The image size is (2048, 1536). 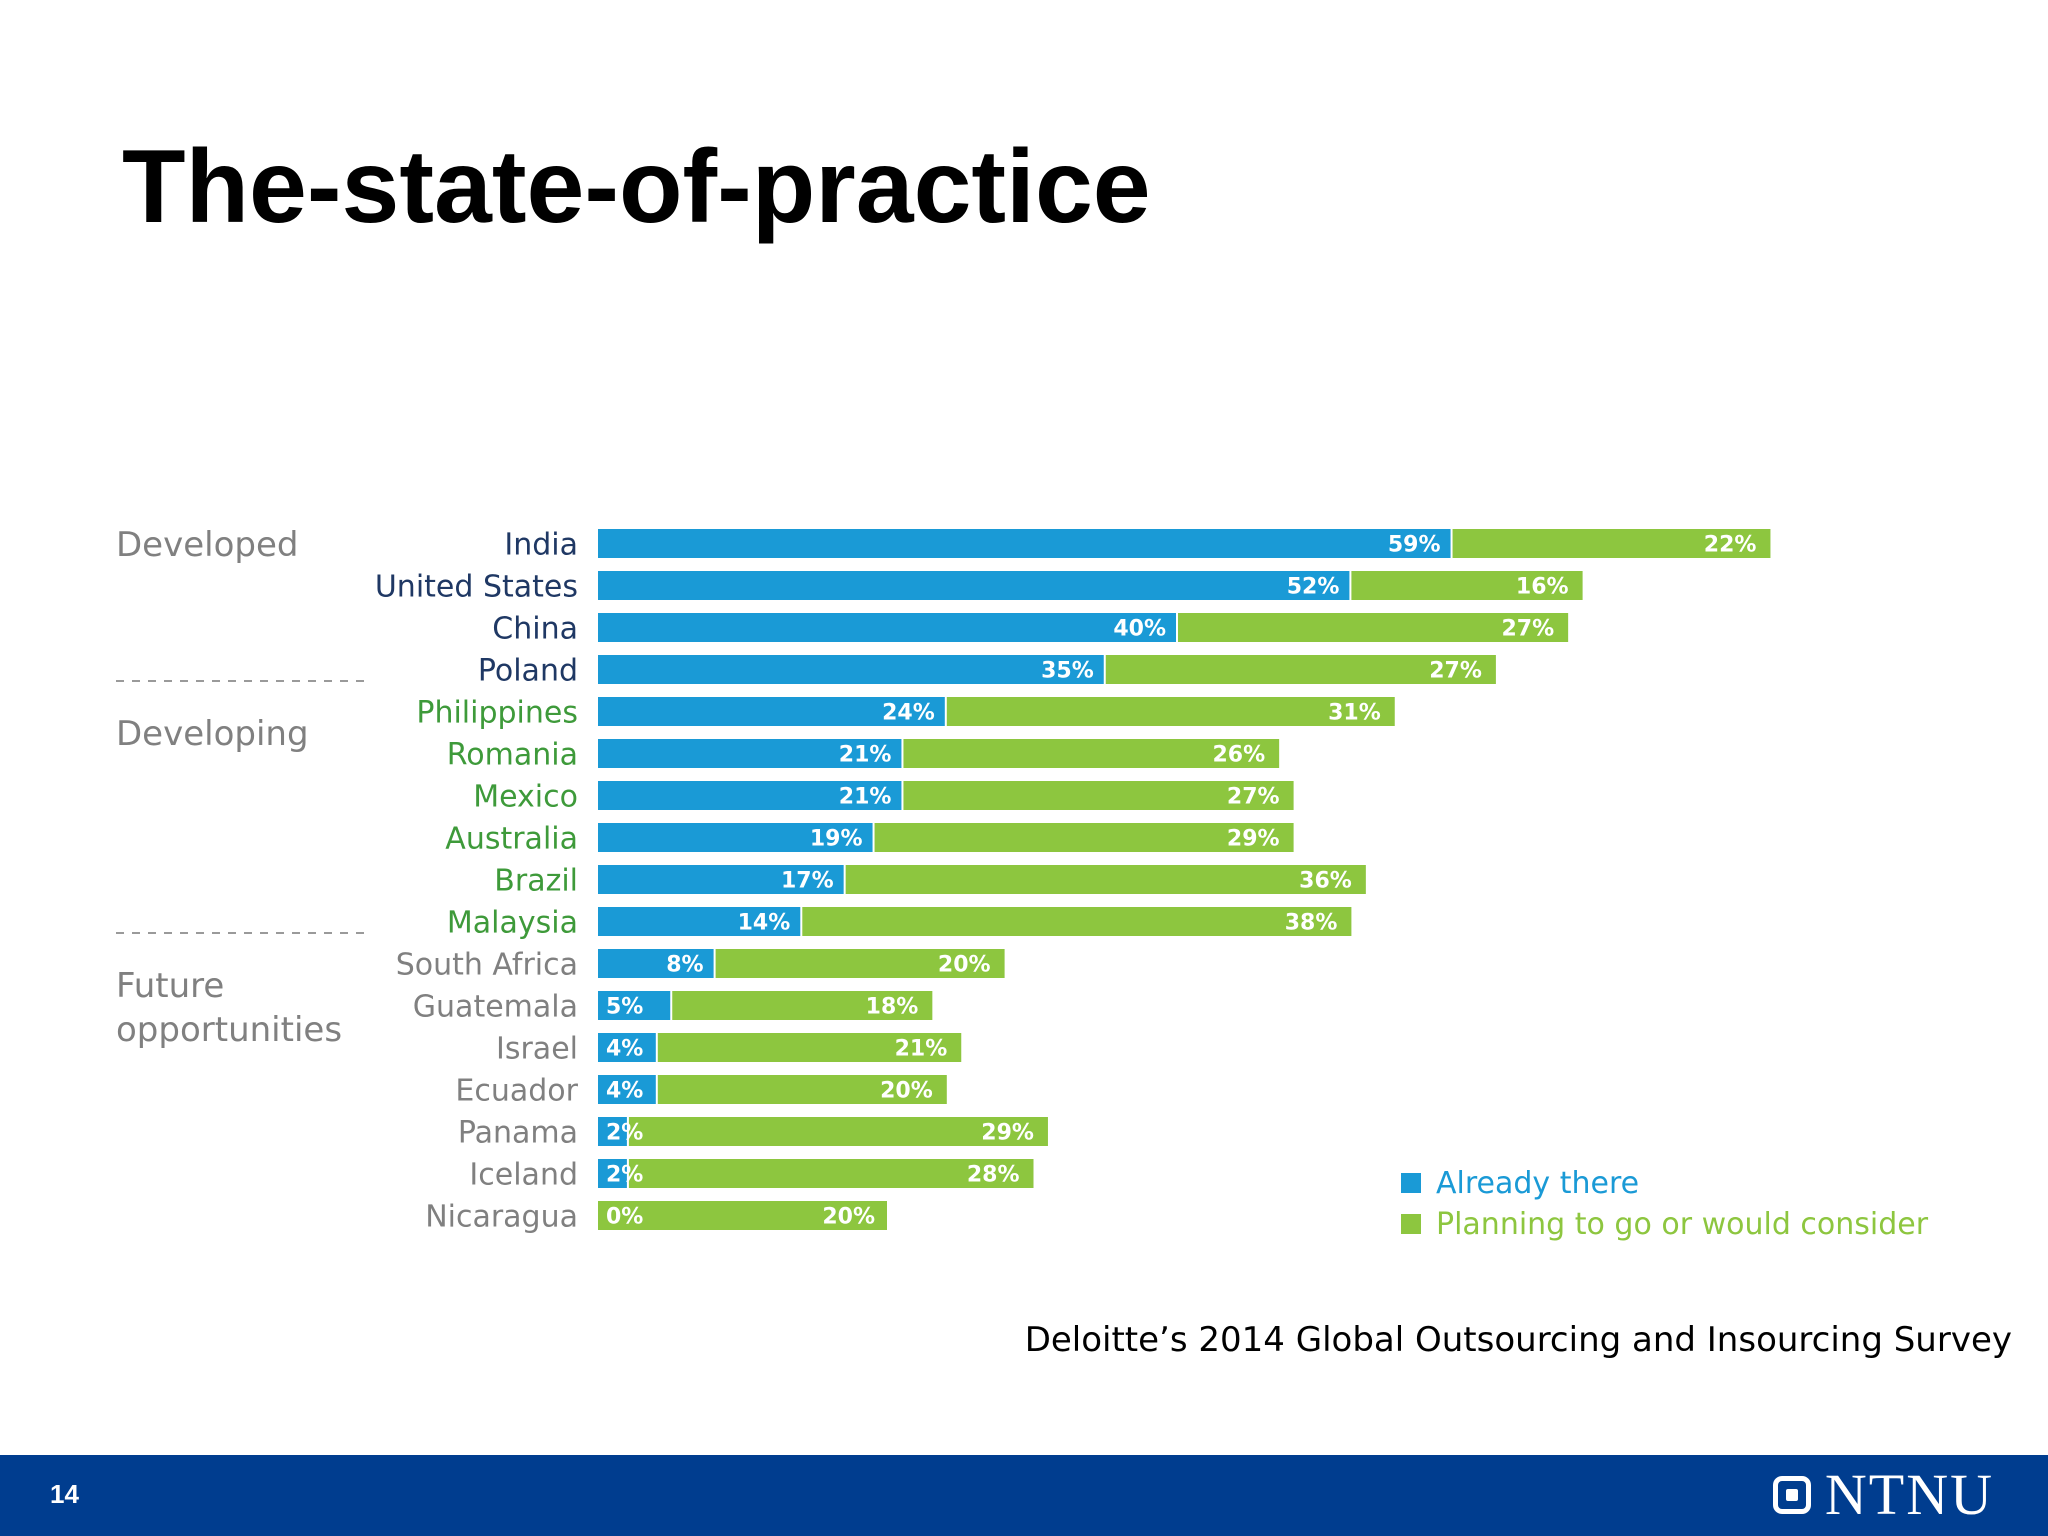 What do you see at coordinates (170, 986) in the screenshot?
I see `group-label: Future` at bounding box center [170, 986].